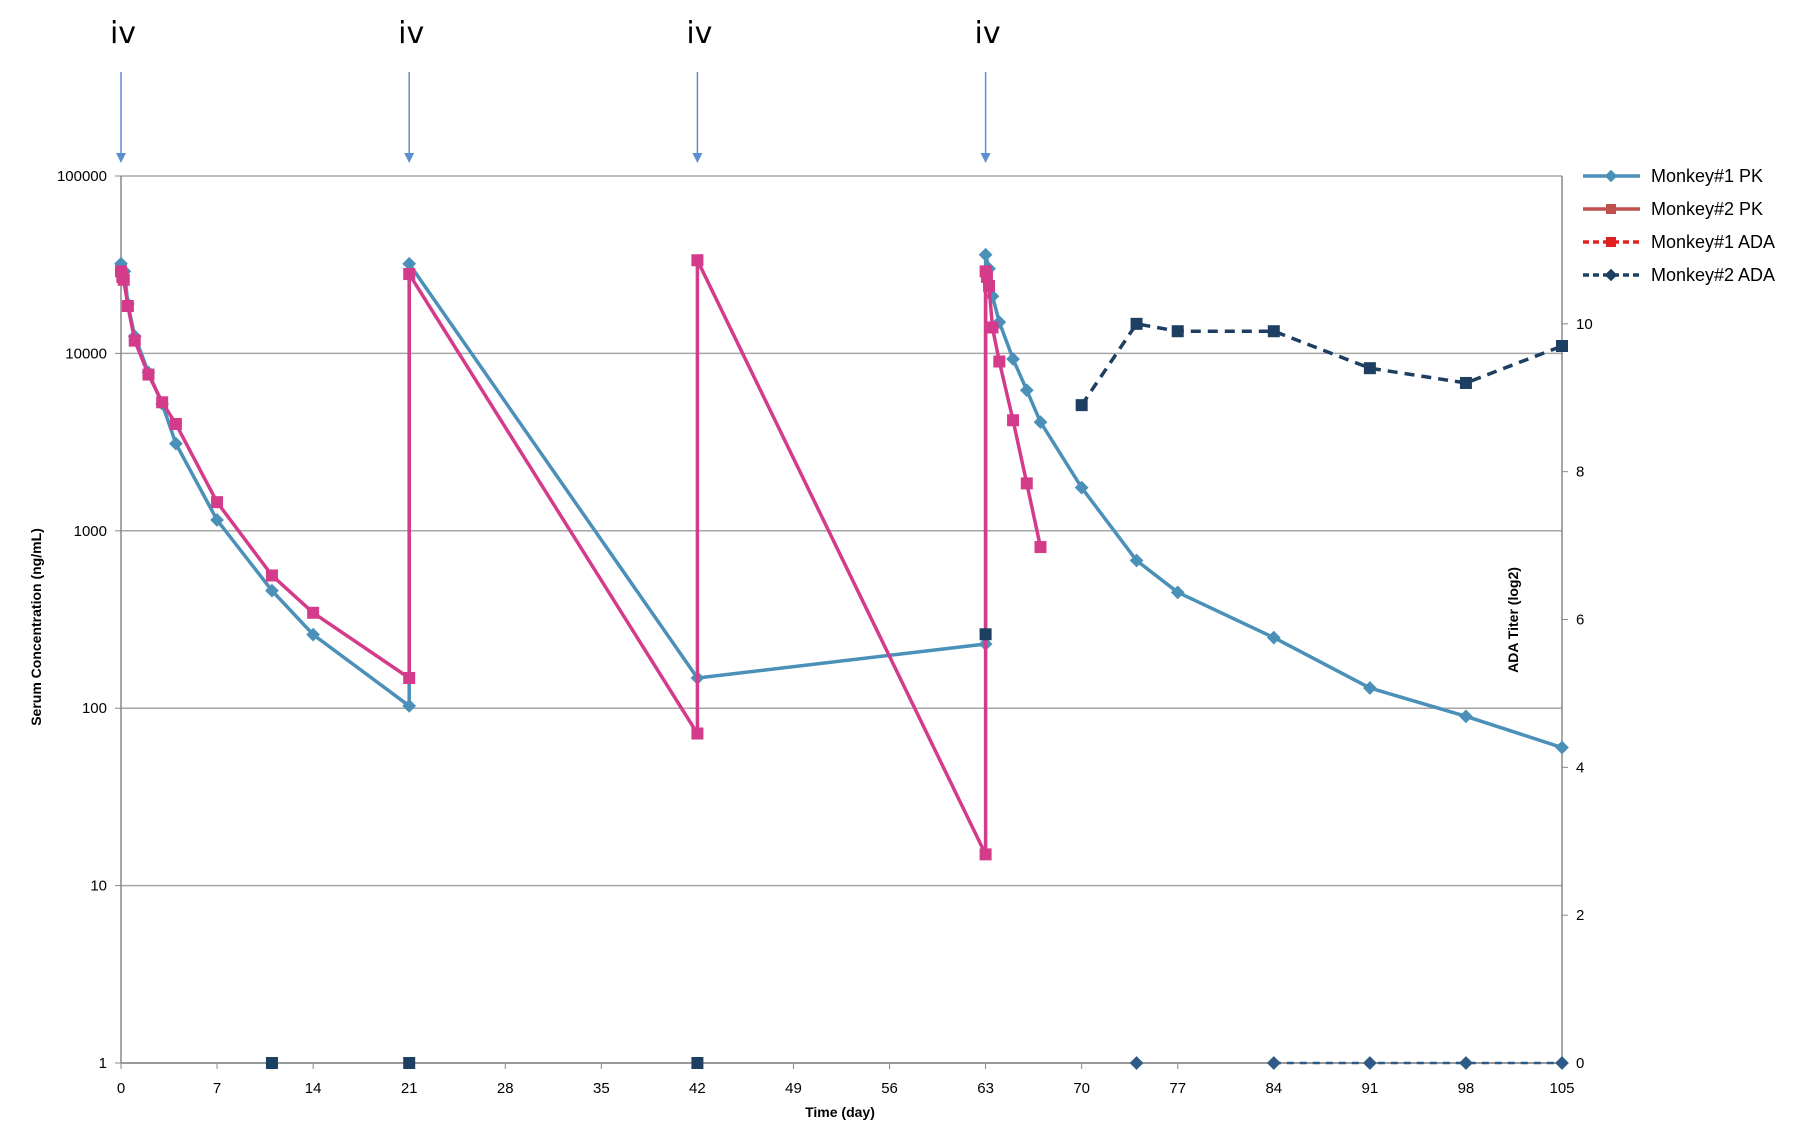 Image resolution: width=1800 pixels, height=1148 pixels. Describe the element at coordinates (1370, 1088) in the screenshot. I see `x-tick-label: 91` at that location.